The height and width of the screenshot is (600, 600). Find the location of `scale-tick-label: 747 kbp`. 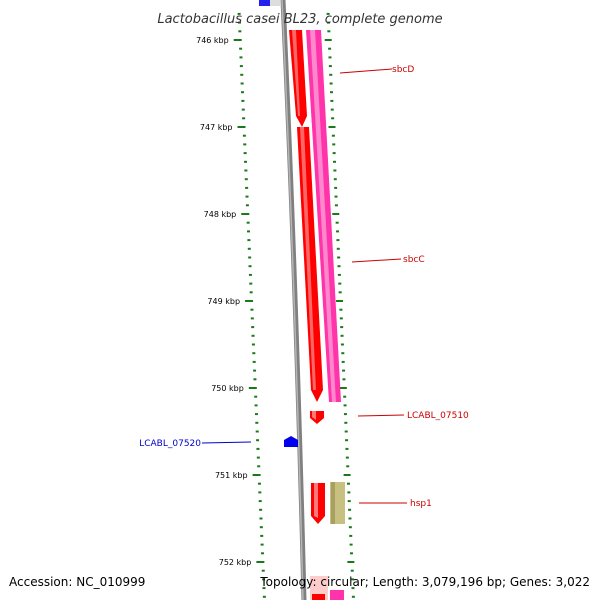

scale-tick-label: 747 kbp is located at coordinates (216, 127).